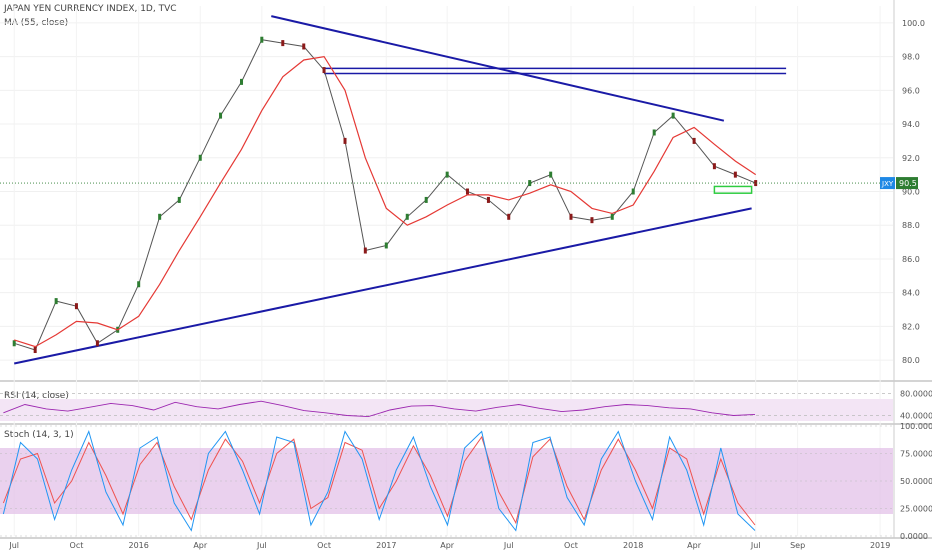  Describe the element at coordinates (633, 545) in the screenshot. I see `x-tick-label: 2018` at that location.